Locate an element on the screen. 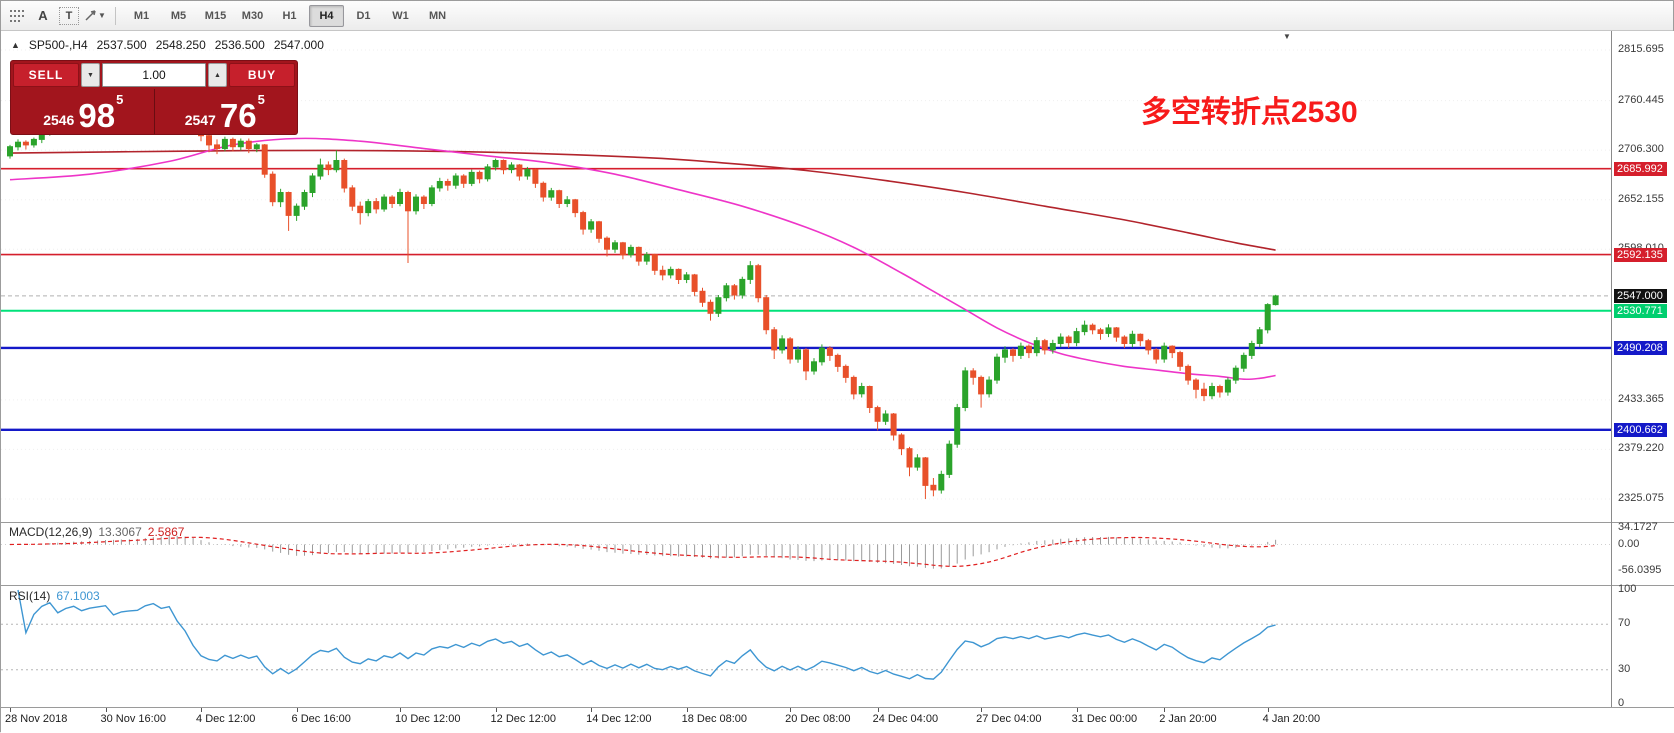  ask-pips: 76 is located at coordinates (238, 115).